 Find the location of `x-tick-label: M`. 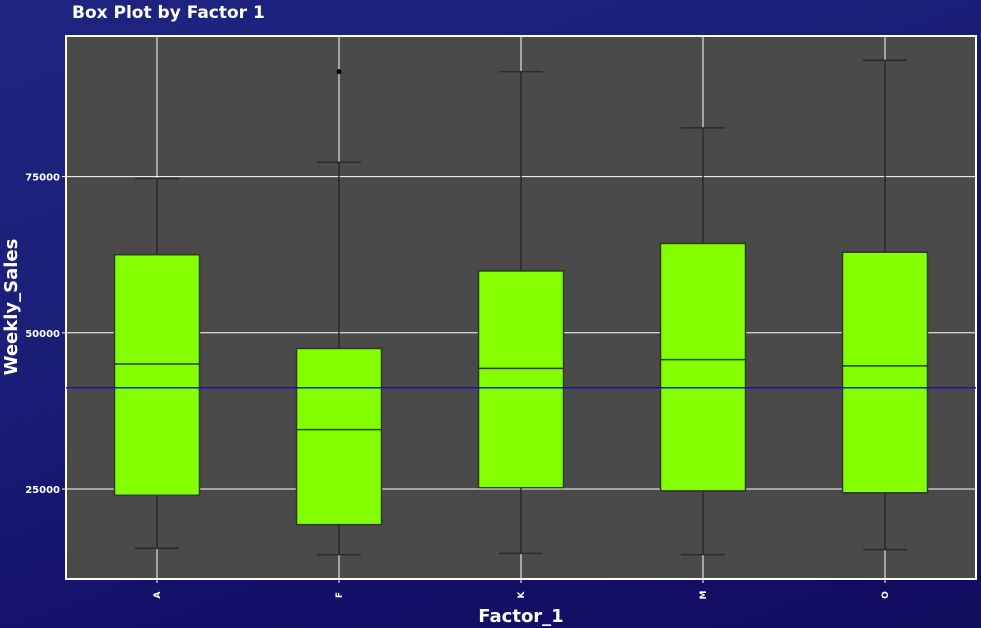

x-tick-label: M is located at coordinates (704, 594).